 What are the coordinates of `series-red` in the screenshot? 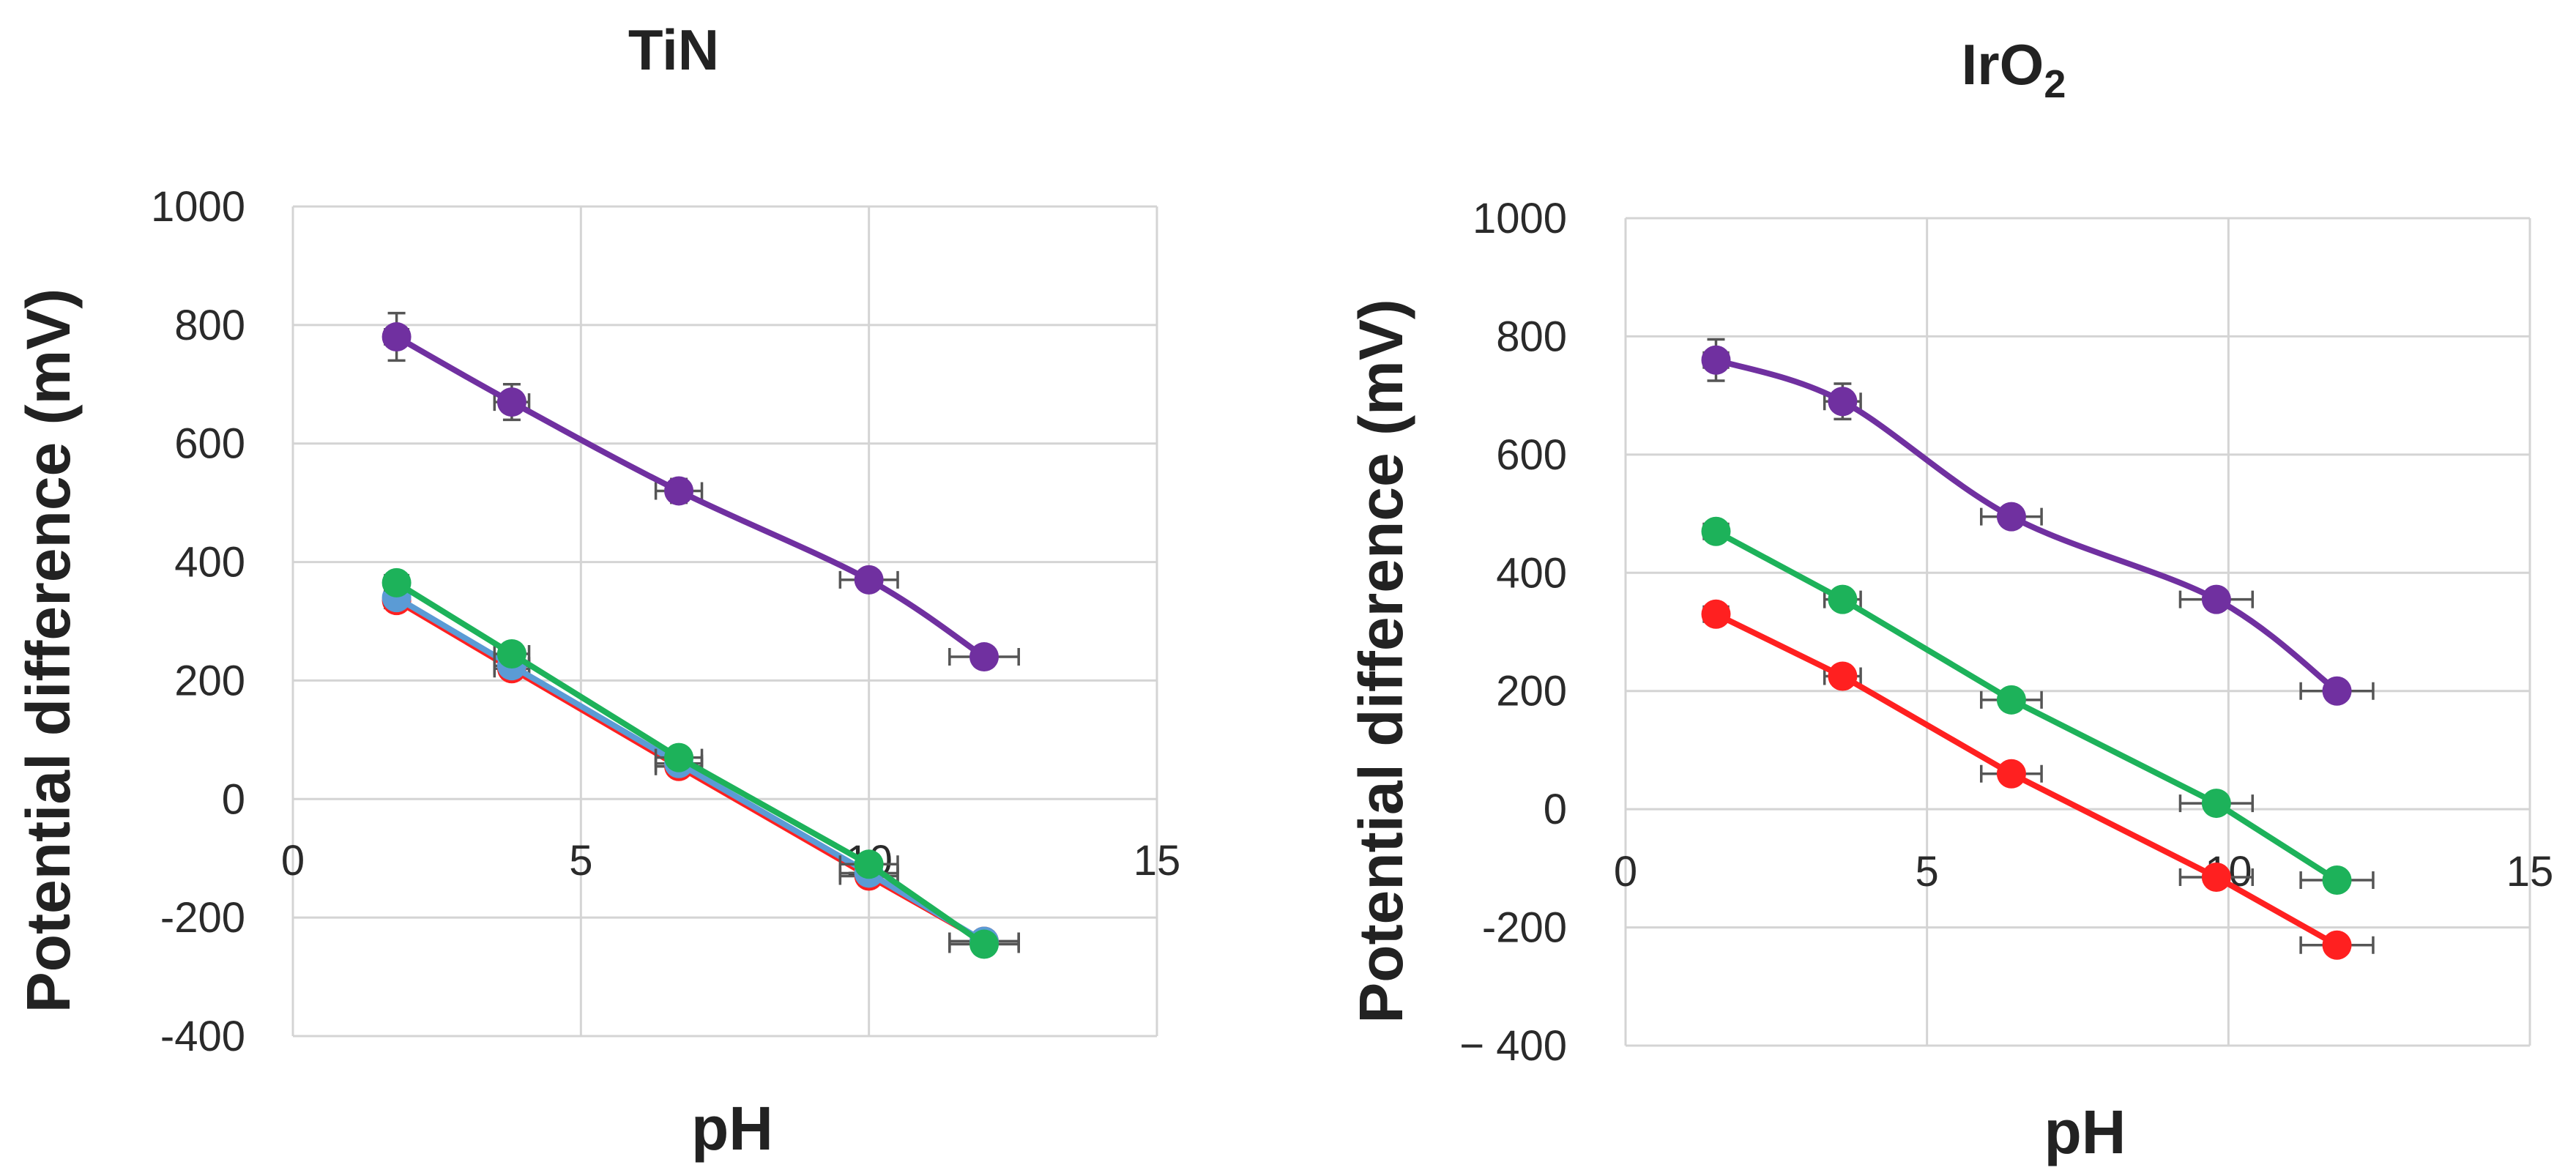 It's located at (2038, 780).